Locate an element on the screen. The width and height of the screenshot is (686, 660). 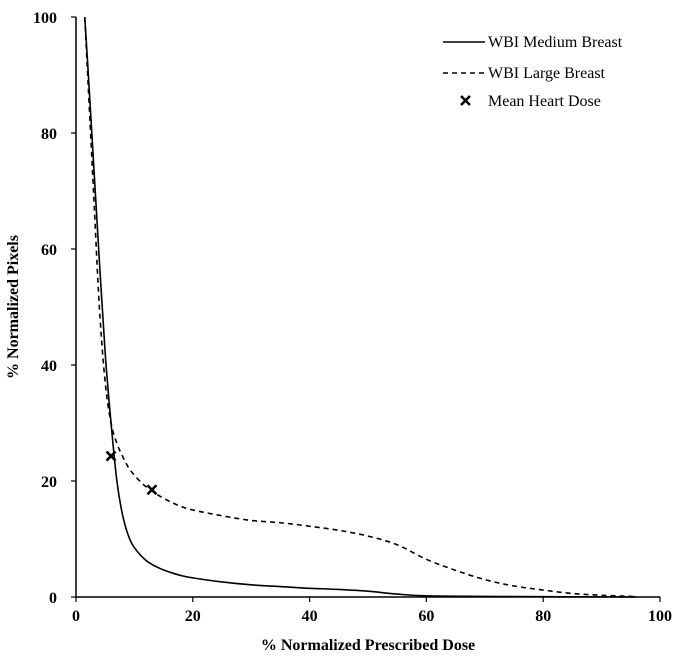
x-tick-label: 0 is located at coordinates (76, 616).